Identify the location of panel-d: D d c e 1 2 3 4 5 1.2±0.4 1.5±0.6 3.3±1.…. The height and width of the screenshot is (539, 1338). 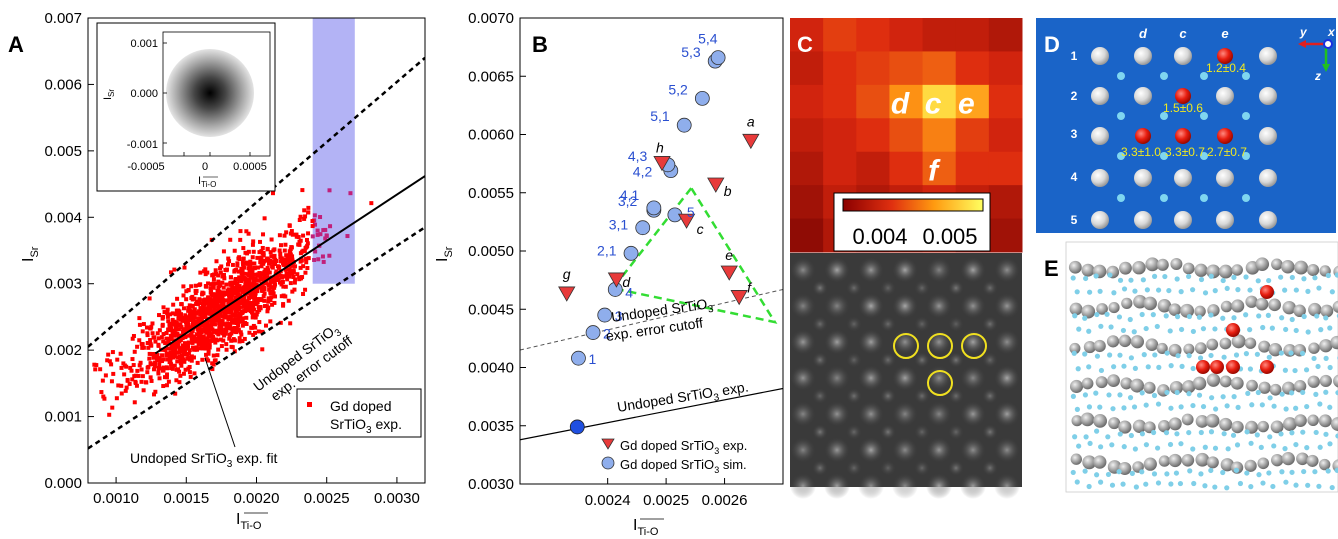
(1186, 125).